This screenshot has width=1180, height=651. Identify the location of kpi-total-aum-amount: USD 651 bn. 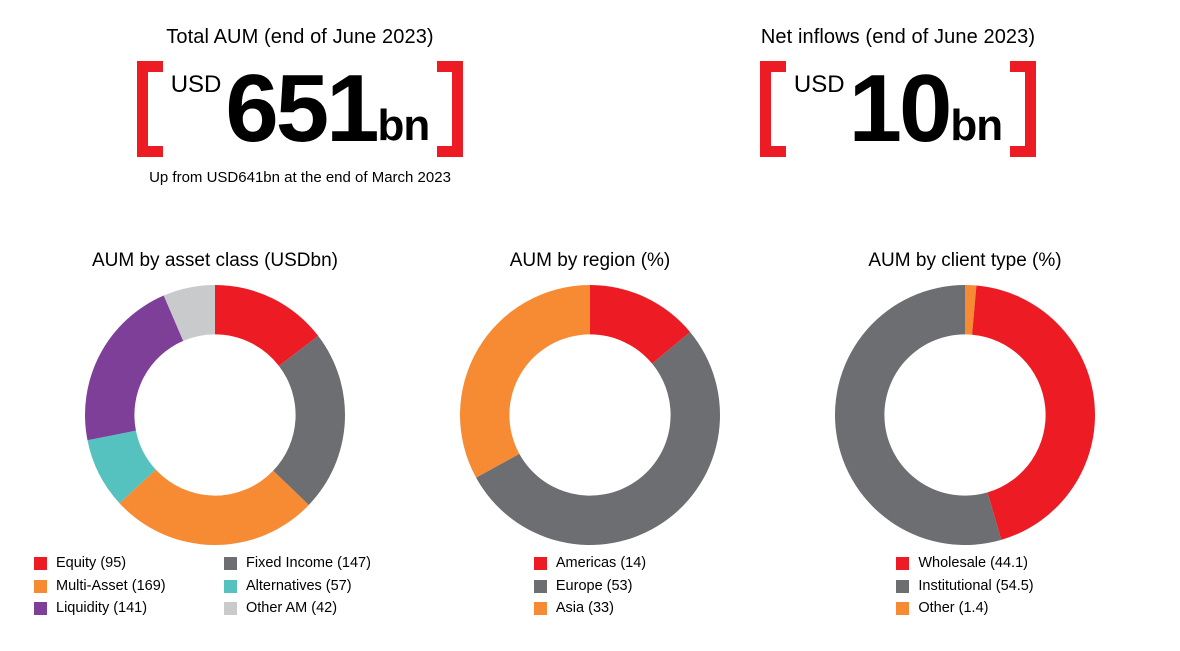
(300, 108).